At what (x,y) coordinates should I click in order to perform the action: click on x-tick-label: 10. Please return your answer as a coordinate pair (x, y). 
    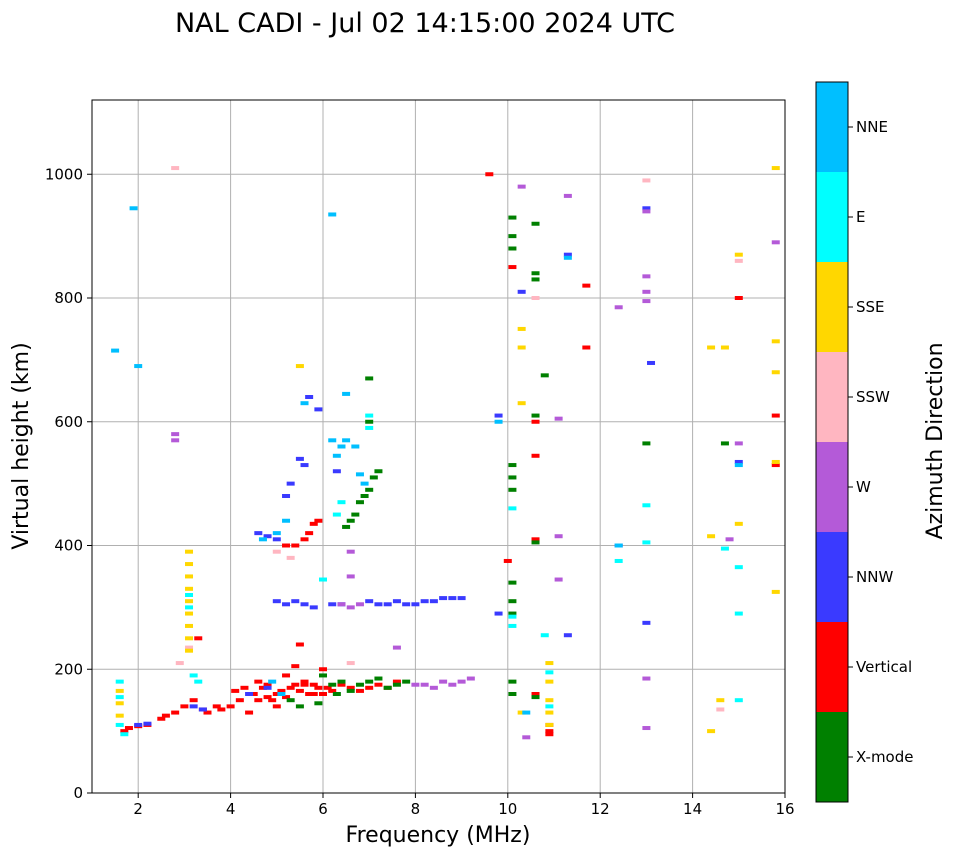
    Looking at the image, I should click on (507, 809).